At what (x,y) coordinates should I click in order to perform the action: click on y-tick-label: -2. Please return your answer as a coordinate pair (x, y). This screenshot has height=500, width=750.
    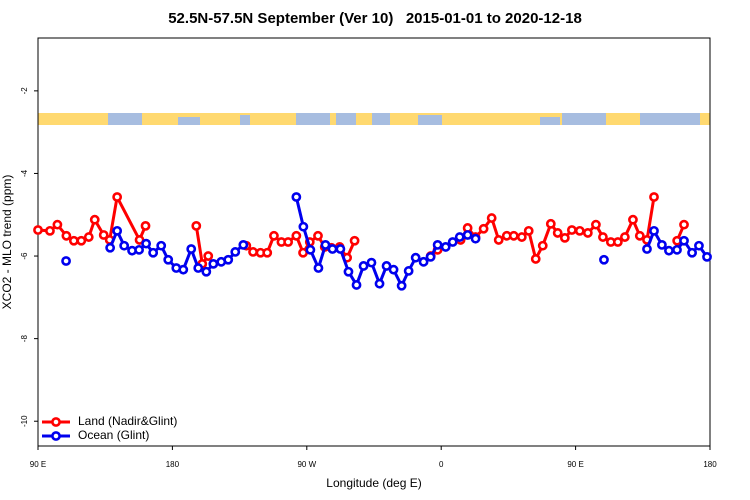
    Looking at the image, I should click on (24, 91).